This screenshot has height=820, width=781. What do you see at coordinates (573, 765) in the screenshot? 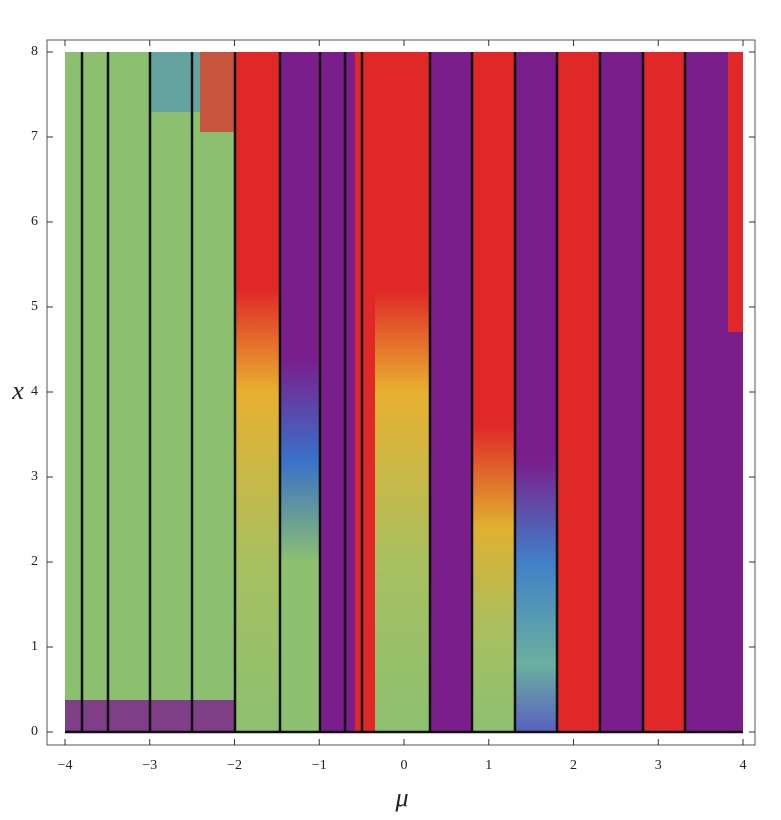
I see `x-tick-label: 2` at bounding box center [573, 765].